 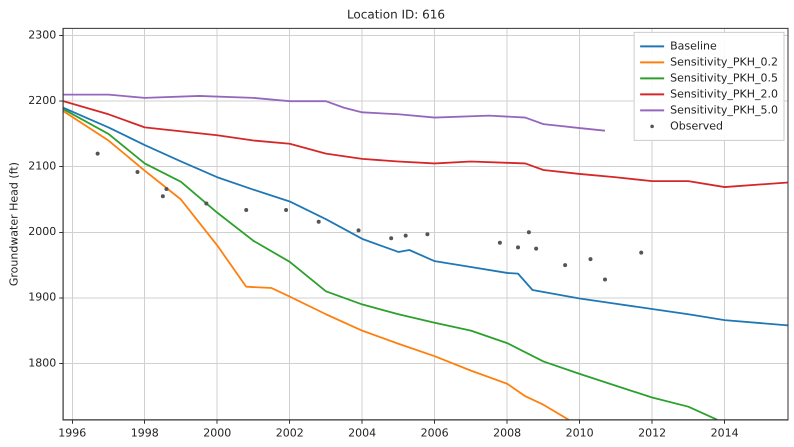 I want to click on x-tick-label: 2012, so click(x=652, y=433).